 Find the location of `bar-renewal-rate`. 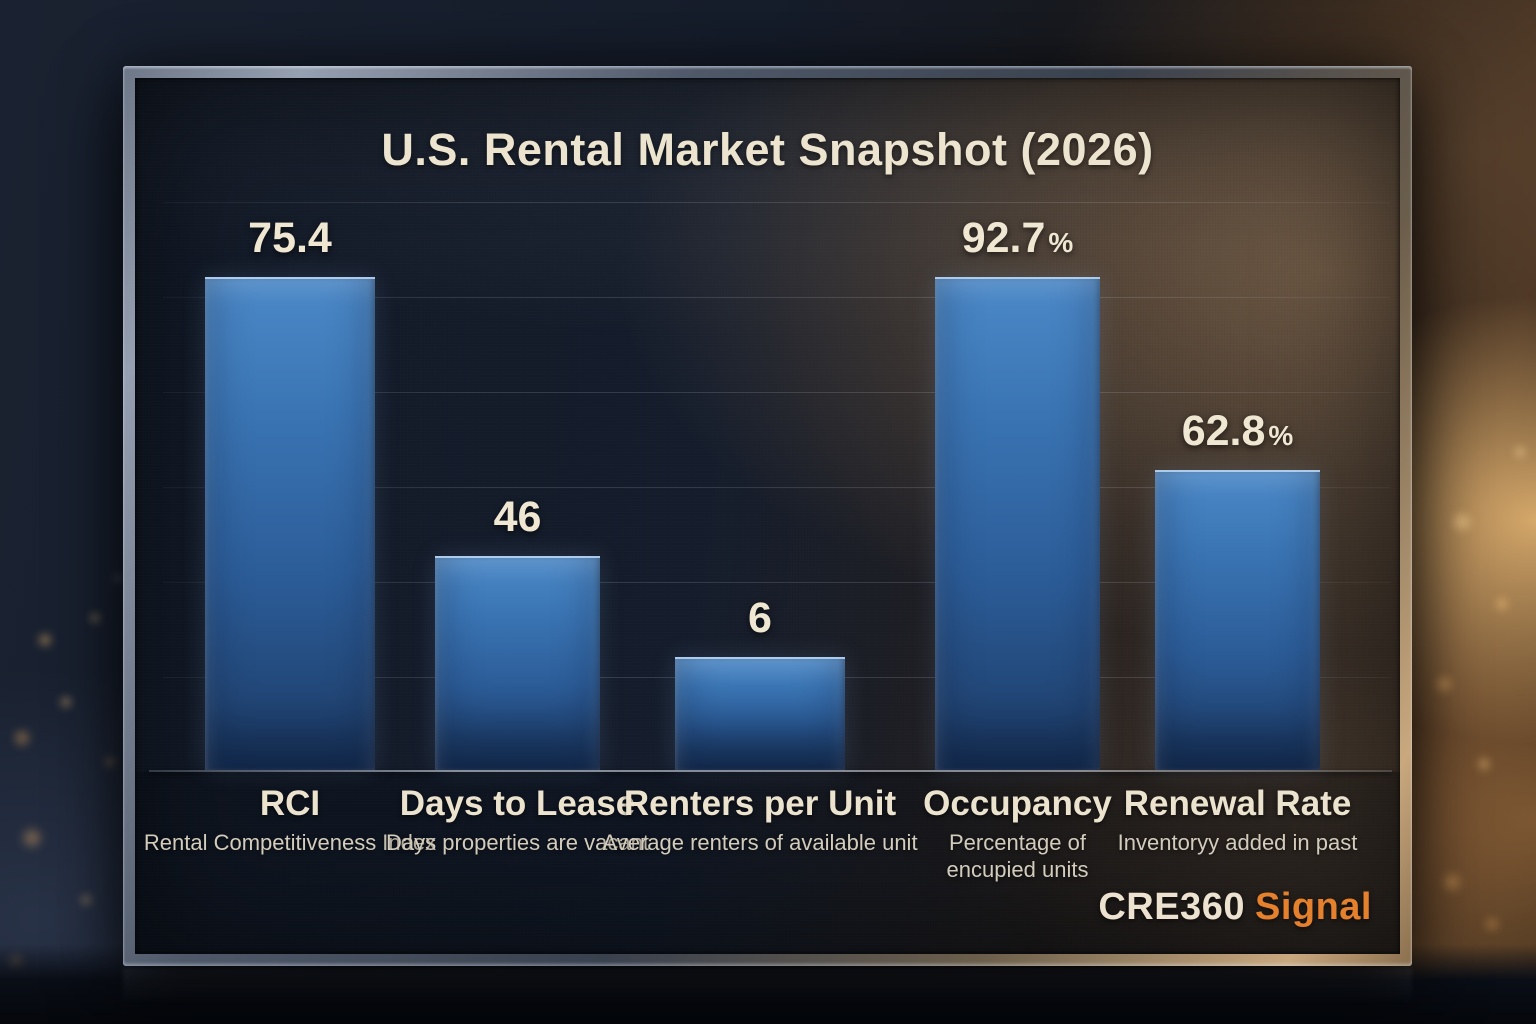

bar-renewal-rate is located at coordinates (1237, 620).